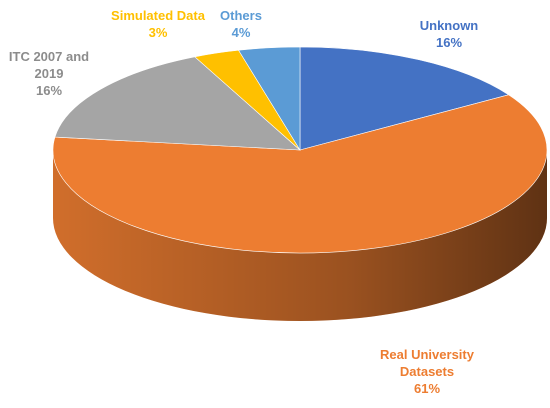 The image size is (550, 408). I want to click on category-label: Simulated Data, so click(158, 15).